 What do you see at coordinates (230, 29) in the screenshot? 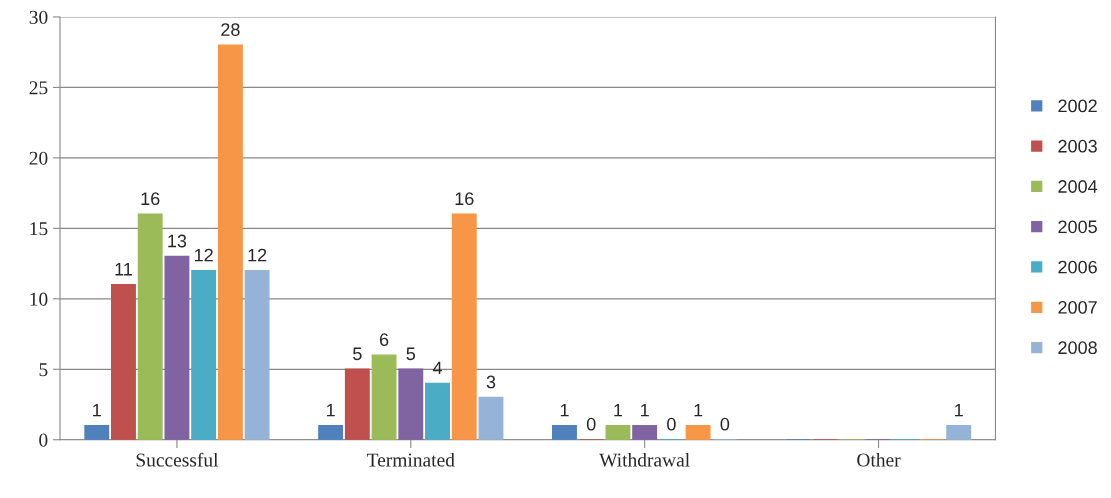
I see `data-label: 28` at bounding box center [230, 29].